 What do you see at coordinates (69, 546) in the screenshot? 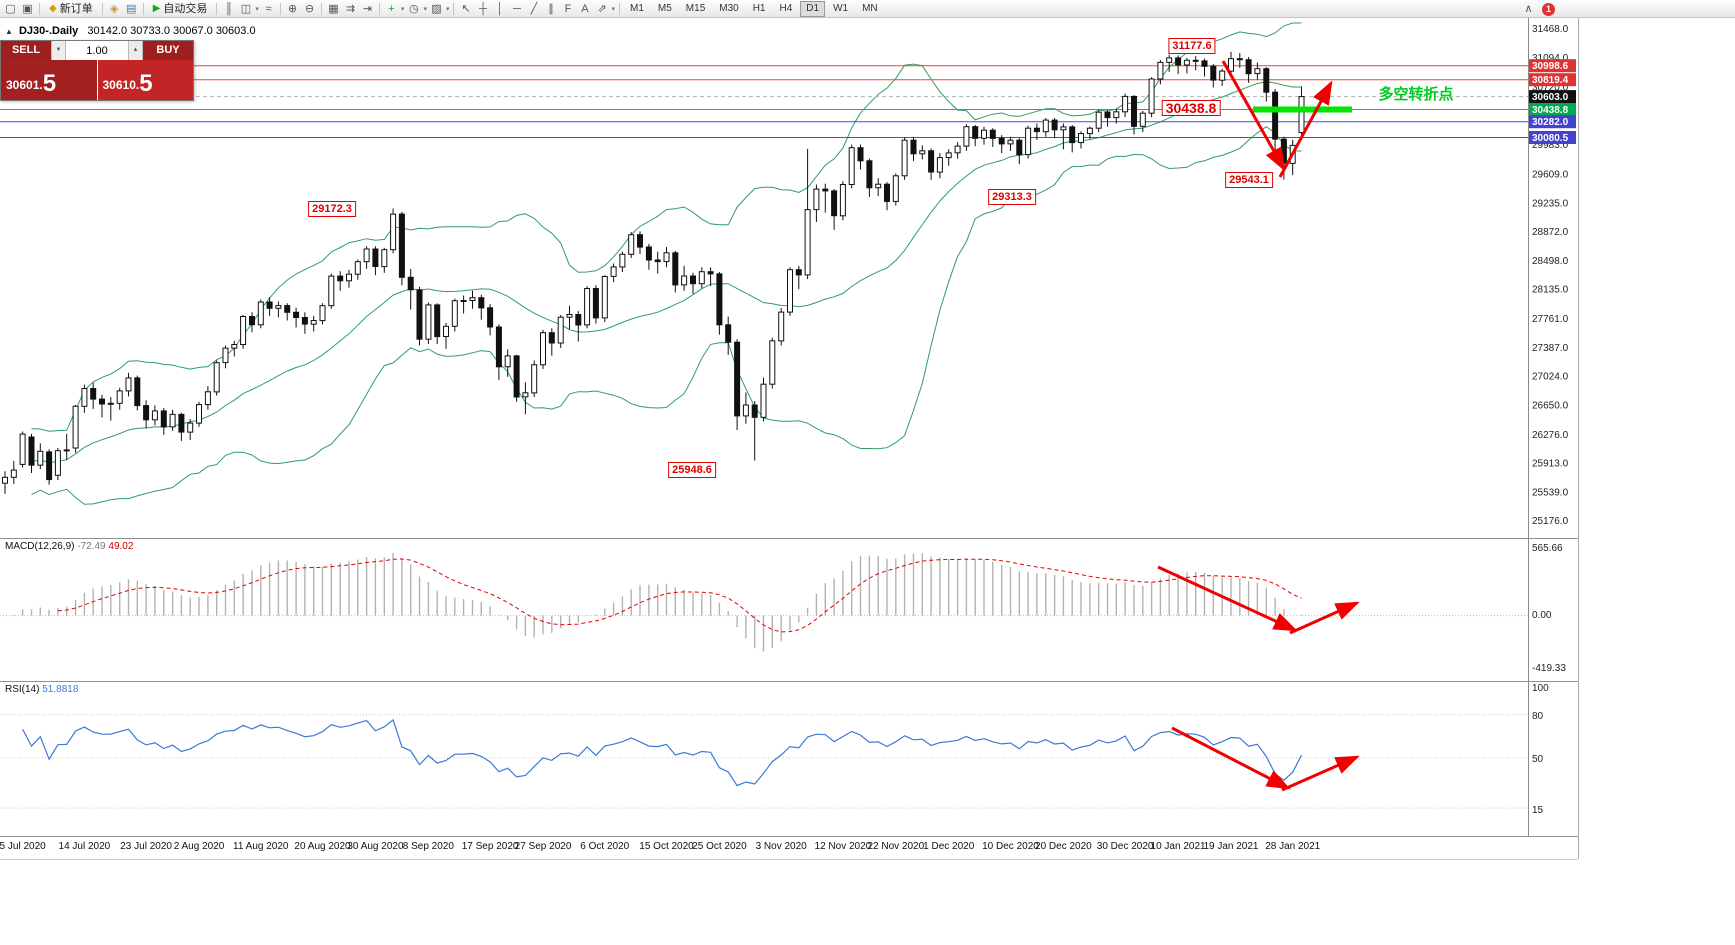
I see `macd-label: MACD(12,26,9) -72.49 49.02` at bounding box center [69, 546].